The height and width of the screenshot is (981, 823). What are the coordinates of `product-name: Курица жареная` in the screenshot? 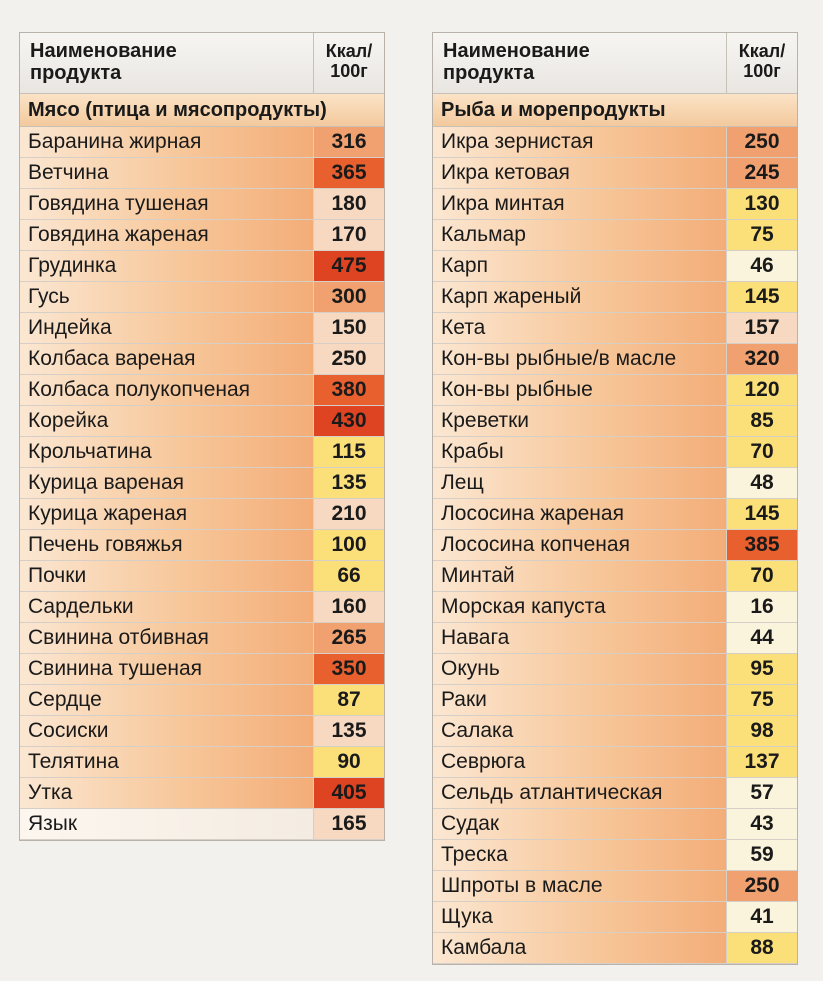 It's located at (166, 514).